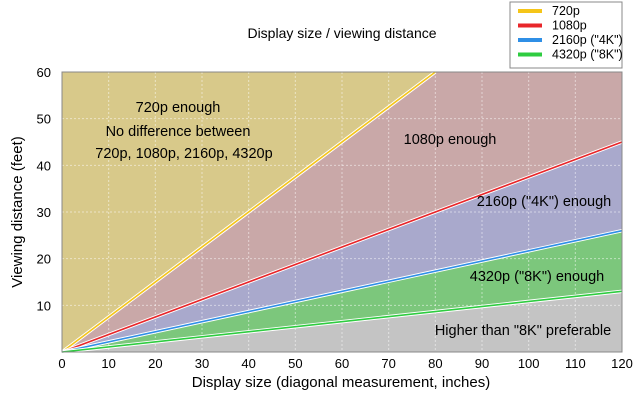 The image size is (640, 401). What do you see at coordinates (587, 55) in the screenshot?
I see `legend-label: 4320p ("8K")` at bounding box center [587, 55].